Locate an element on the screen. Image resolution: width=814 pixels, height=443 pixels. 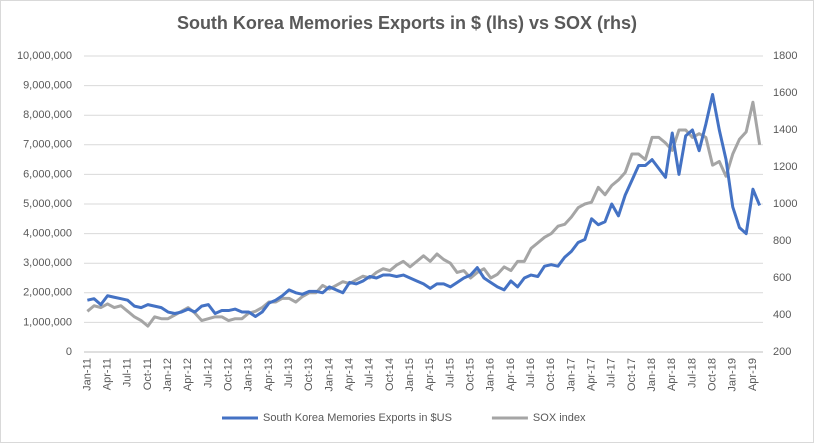
y2-tick-label: 600 is located at coordinates (782, 278).